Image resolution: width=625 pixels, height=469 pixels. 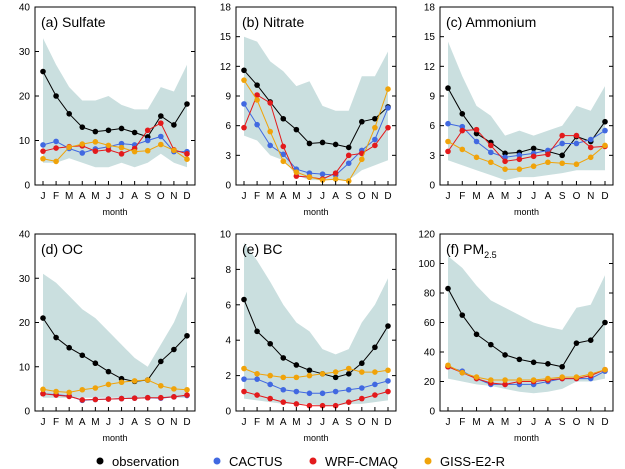 What do you see at coordinates (465, 249) in the screenshot?
I see `panel-title-main: (f) PM` at bounding box center [465, 249].